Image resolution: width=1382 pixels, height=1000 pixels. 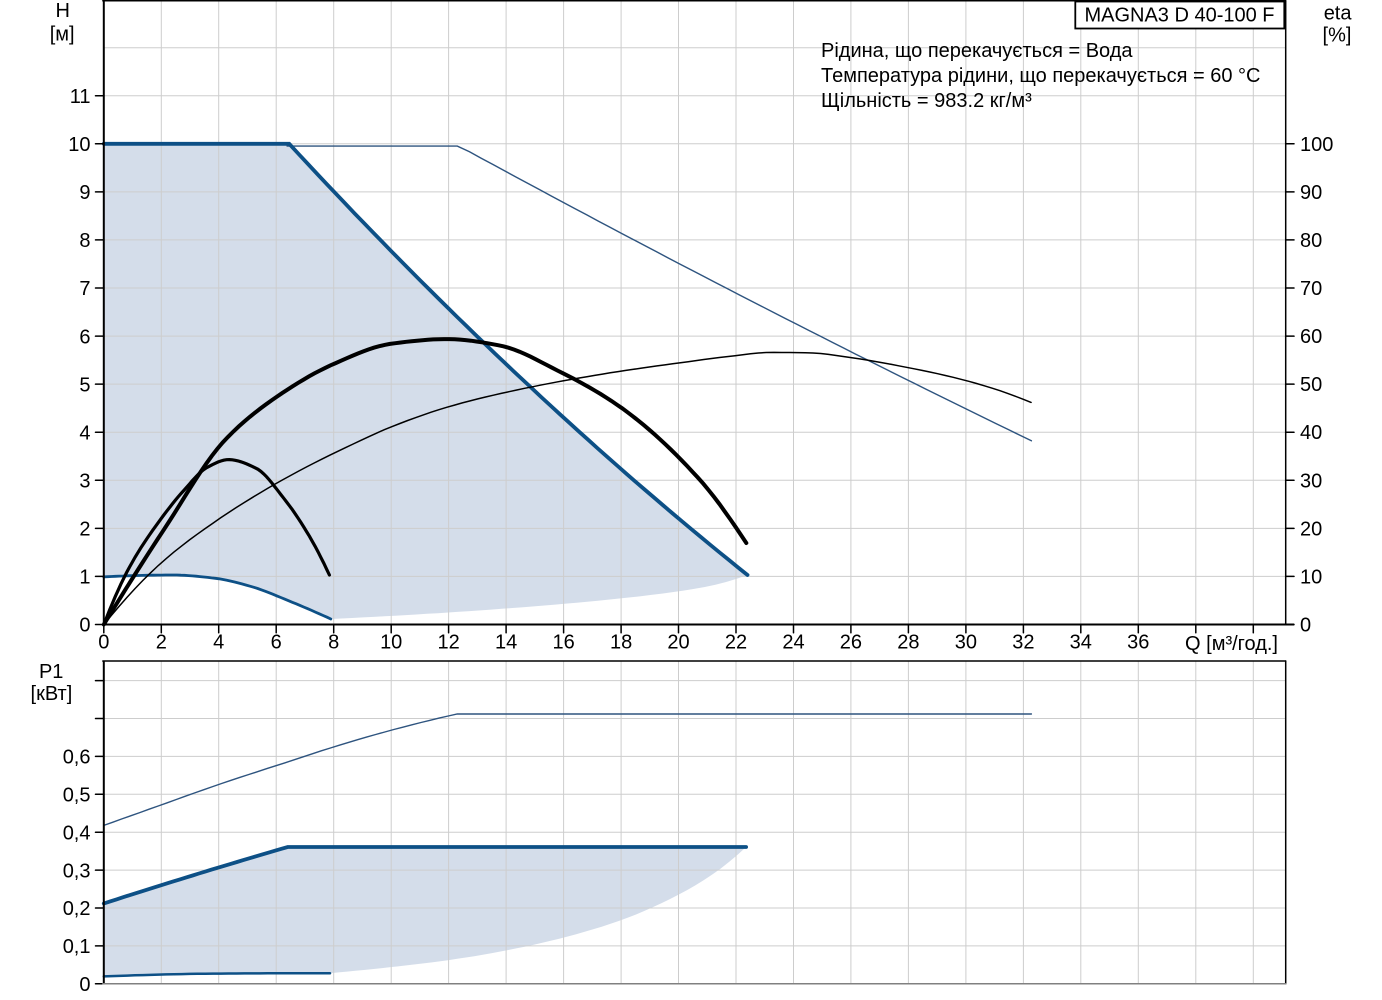 I want to click on svg-text: 0,4, so click(x=77, y=833).